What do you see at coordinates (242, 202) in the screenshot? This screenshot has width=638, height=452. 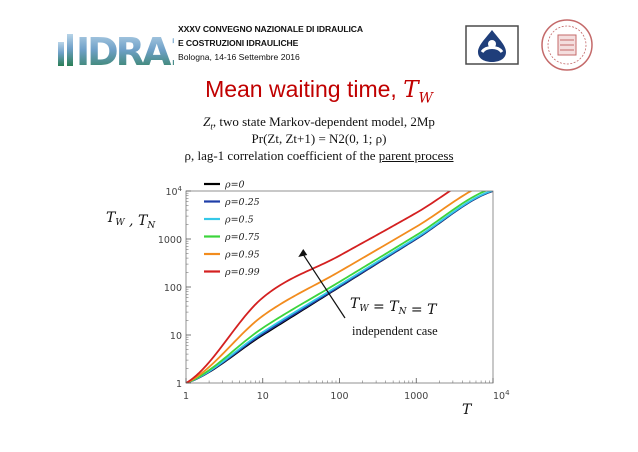 I see `legend-label-1: ρ=0.25` at bounding box center [242, 202].